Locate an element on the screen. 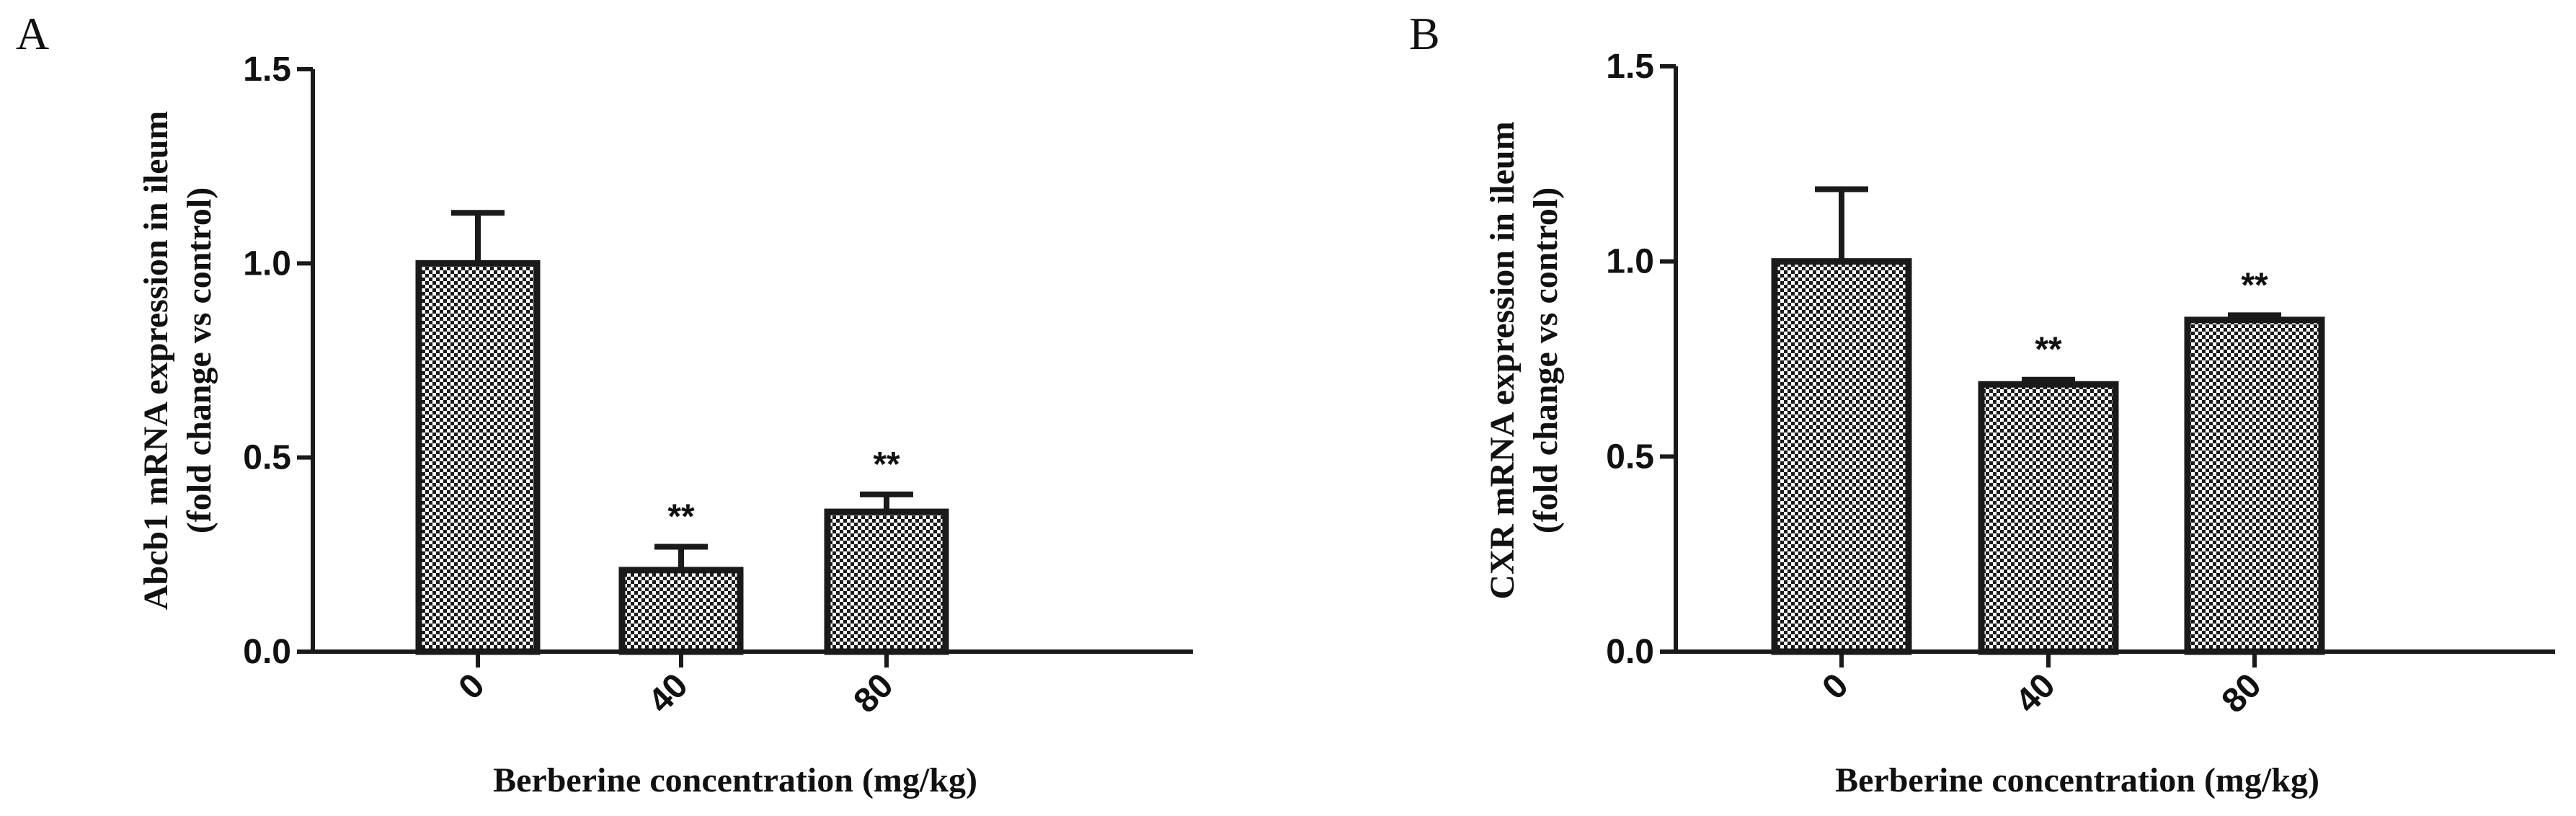  panel-letter-b: B is located at coordinates (1424, 33).